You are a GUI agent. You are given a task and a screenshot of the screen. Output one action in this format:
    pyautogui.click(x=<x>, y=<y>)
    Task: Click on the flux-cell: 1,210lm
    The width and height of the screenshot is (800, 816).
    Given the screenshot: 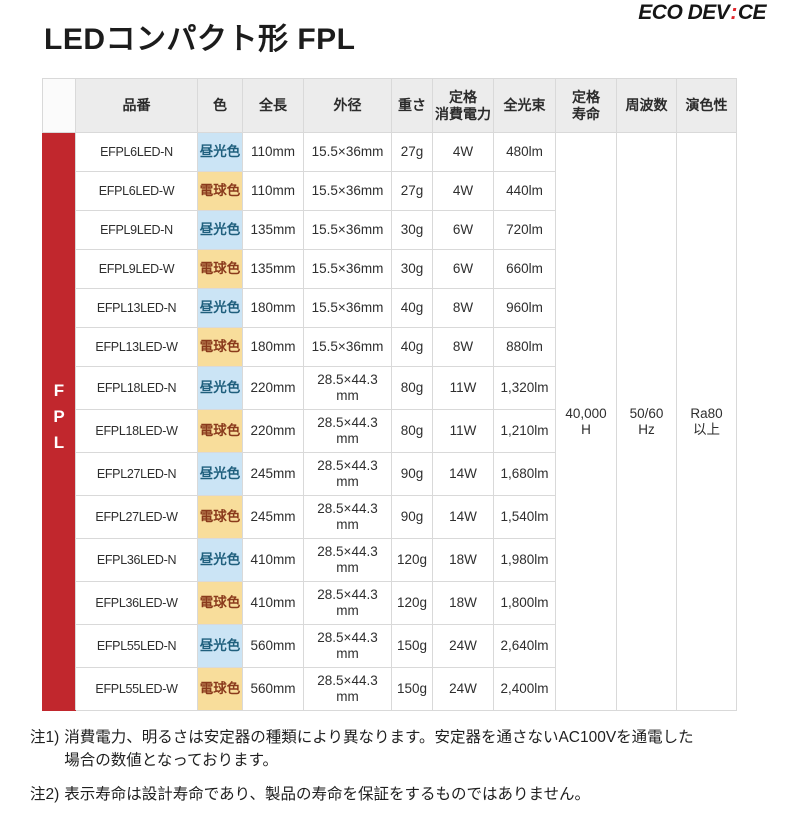 What is the action you would take?
    pyautogui.click(x=524, y=431)
    